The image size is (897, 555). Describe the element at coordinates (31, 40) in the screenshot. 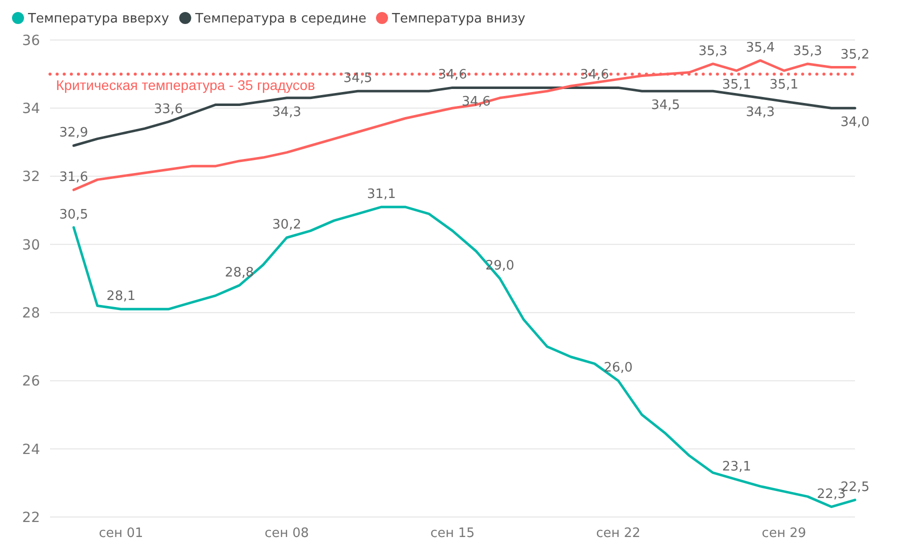

I see `y-tick-label: 36` at that location.